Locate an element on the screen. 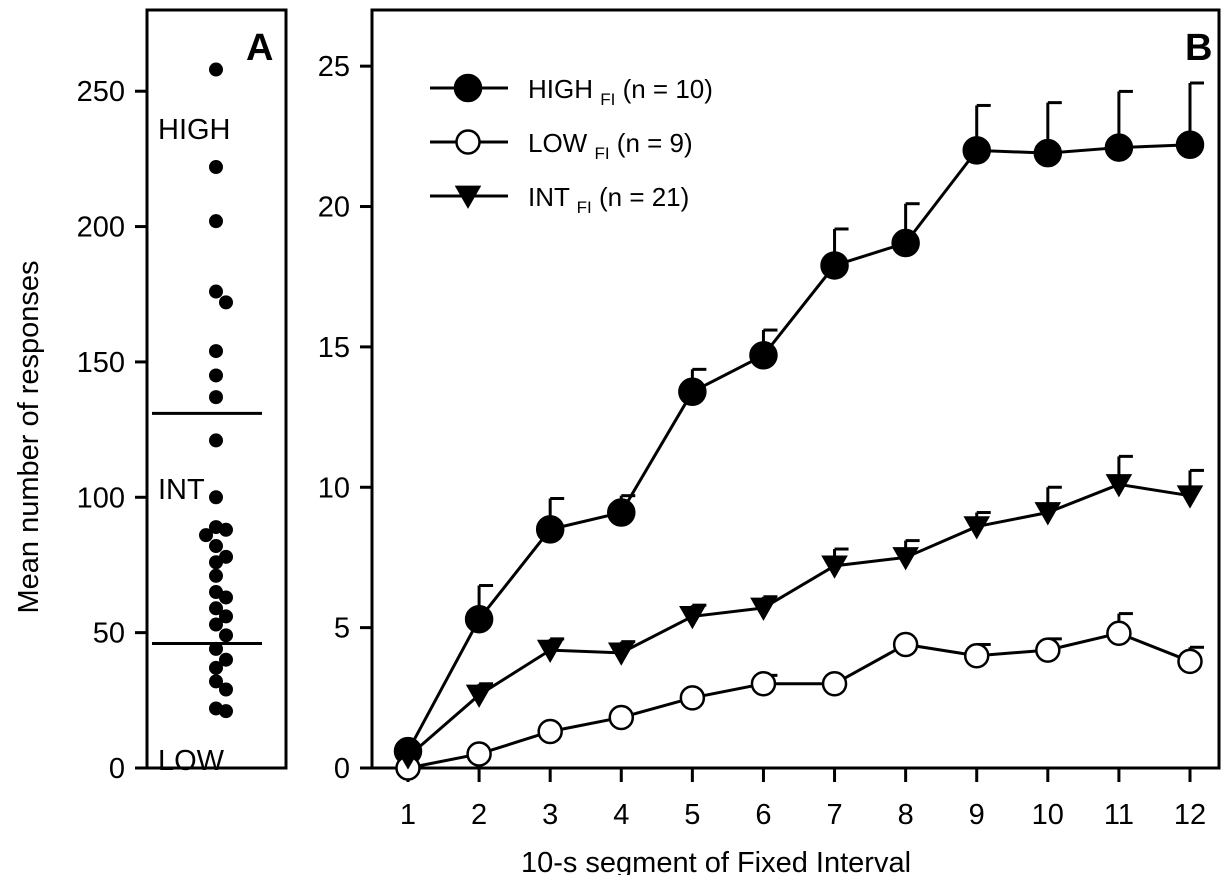 The width and height of the screenshot is (1223, 875). panel-b-y-tick-label: 10 is located at coordinates (334, 488).